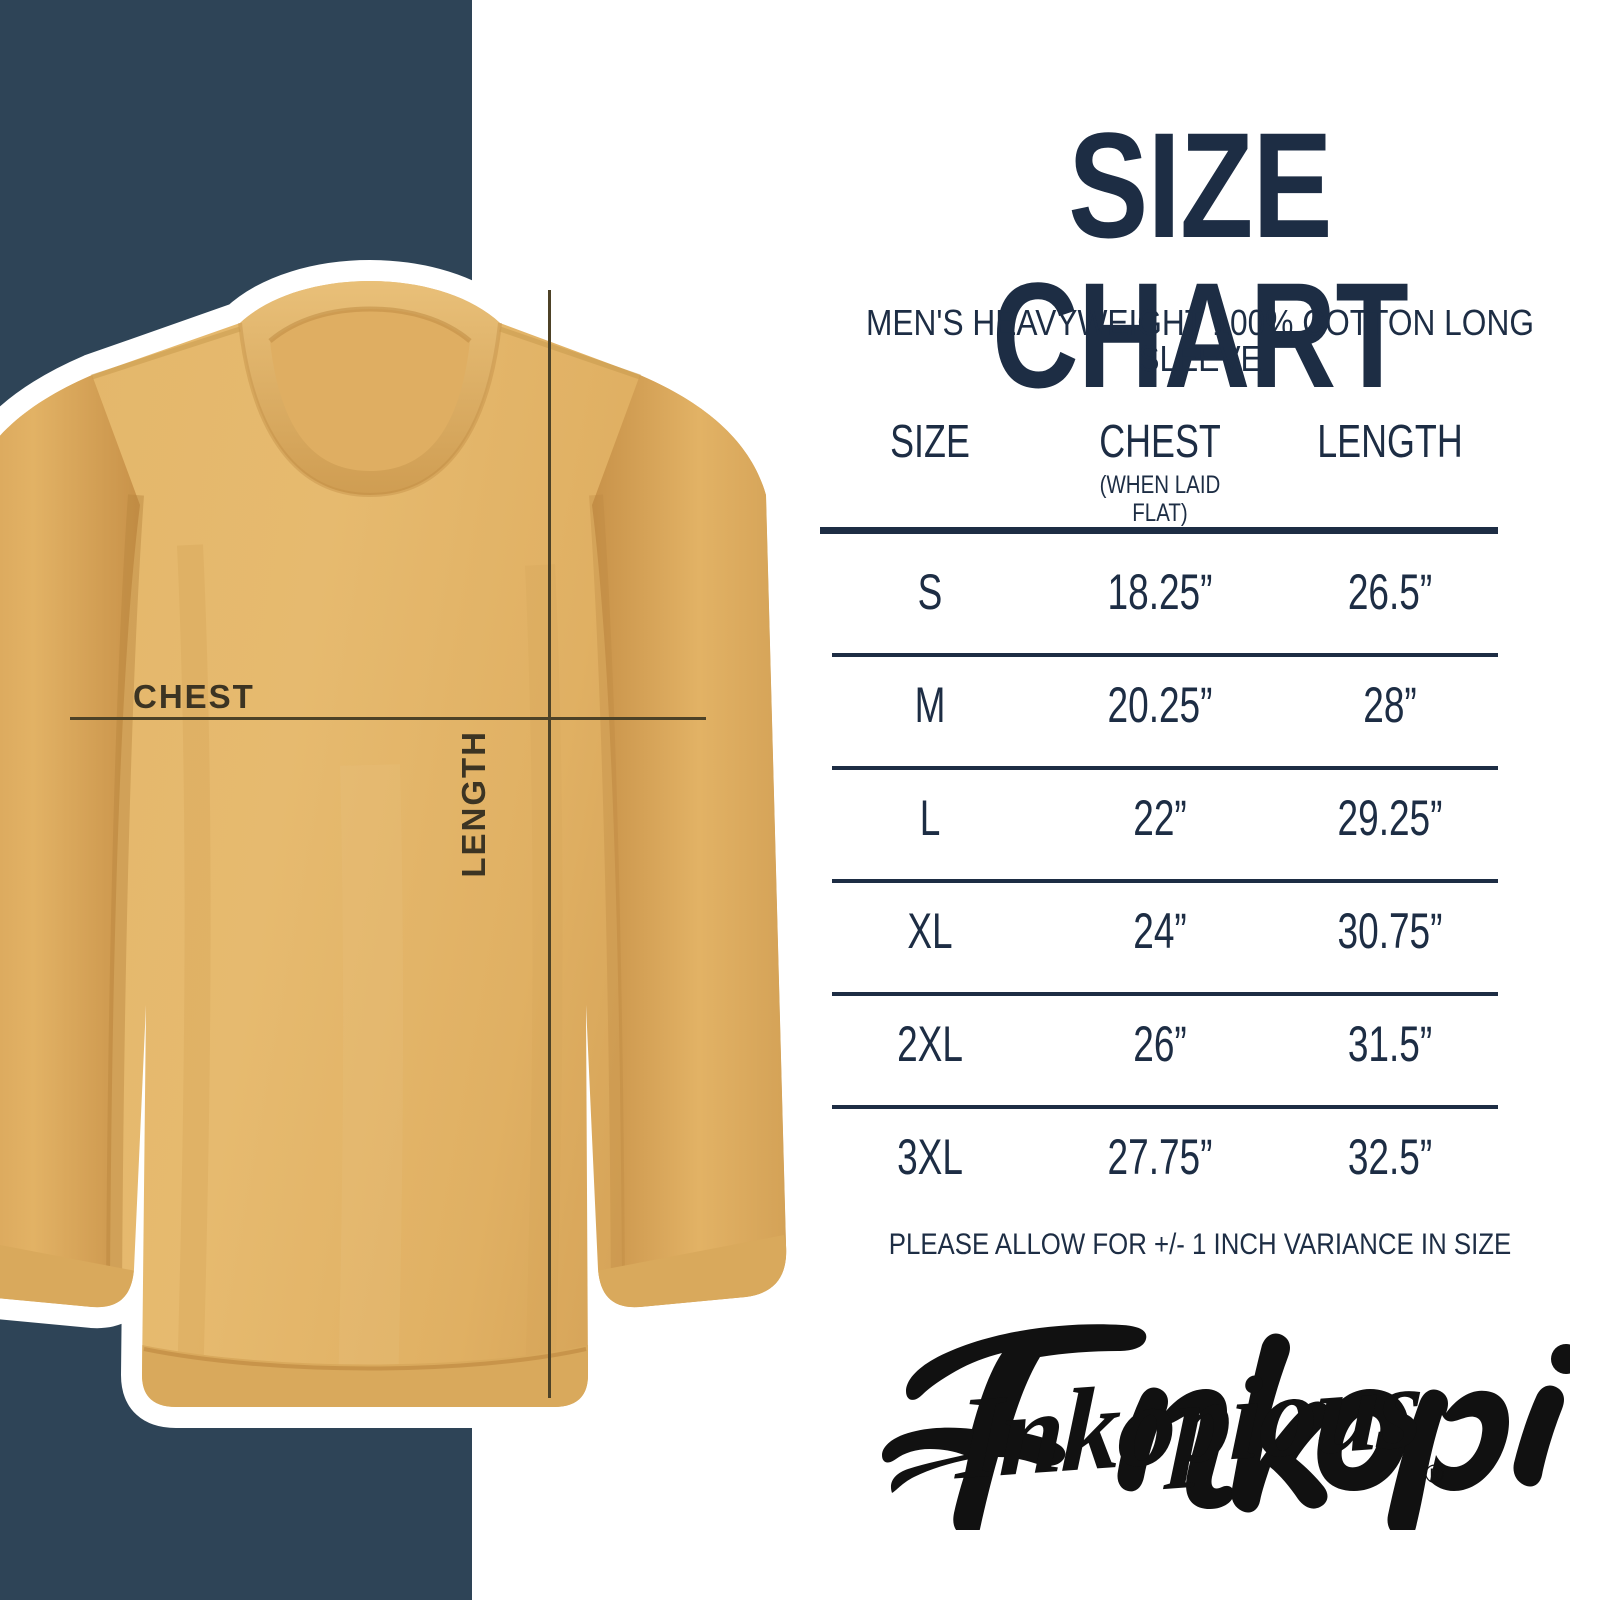  What do you see at coordinates (930, 705) in the screenshot?
I see `cell-size: M` at bounding box center [930, 705].